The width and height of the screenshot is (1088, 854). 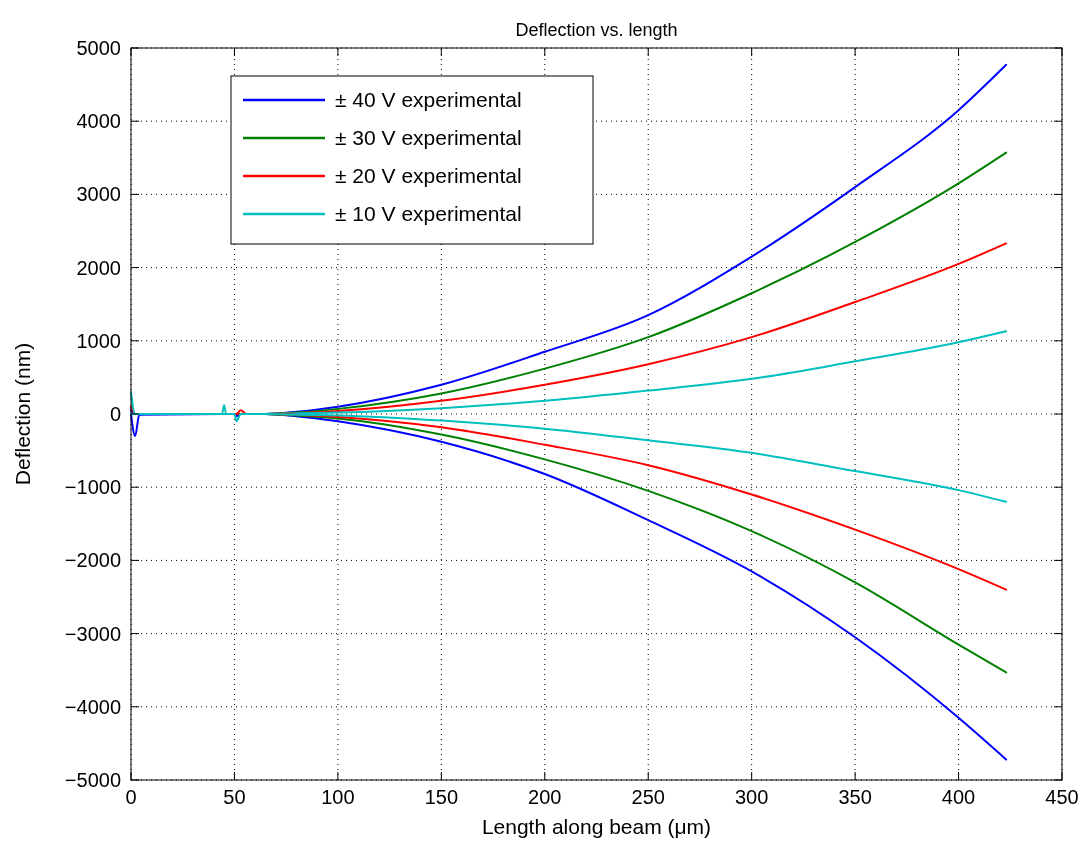 I want to click on x-tick-label: 450, so click(x=1062, y=797).